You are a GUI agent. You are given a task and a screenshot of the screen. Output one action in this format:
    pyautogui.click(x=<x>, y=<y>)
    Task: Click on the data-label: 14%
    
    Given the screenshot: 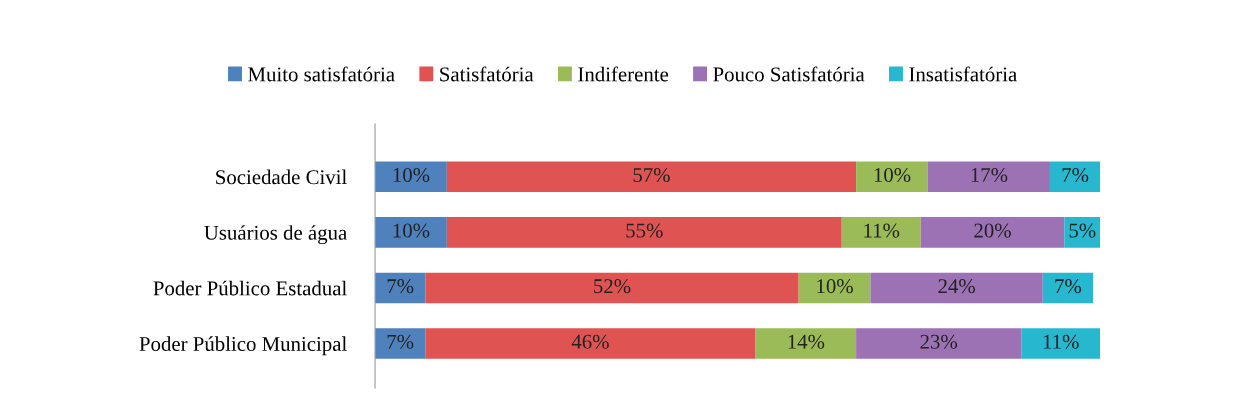 What is the action you would take?
    pyautogui.click(x=806, y=341)
    